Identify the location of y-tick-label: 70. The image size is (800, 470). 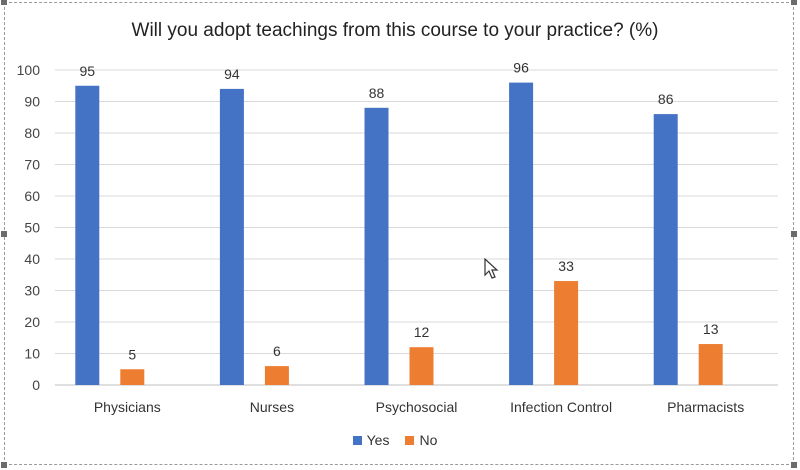
(32, 165).